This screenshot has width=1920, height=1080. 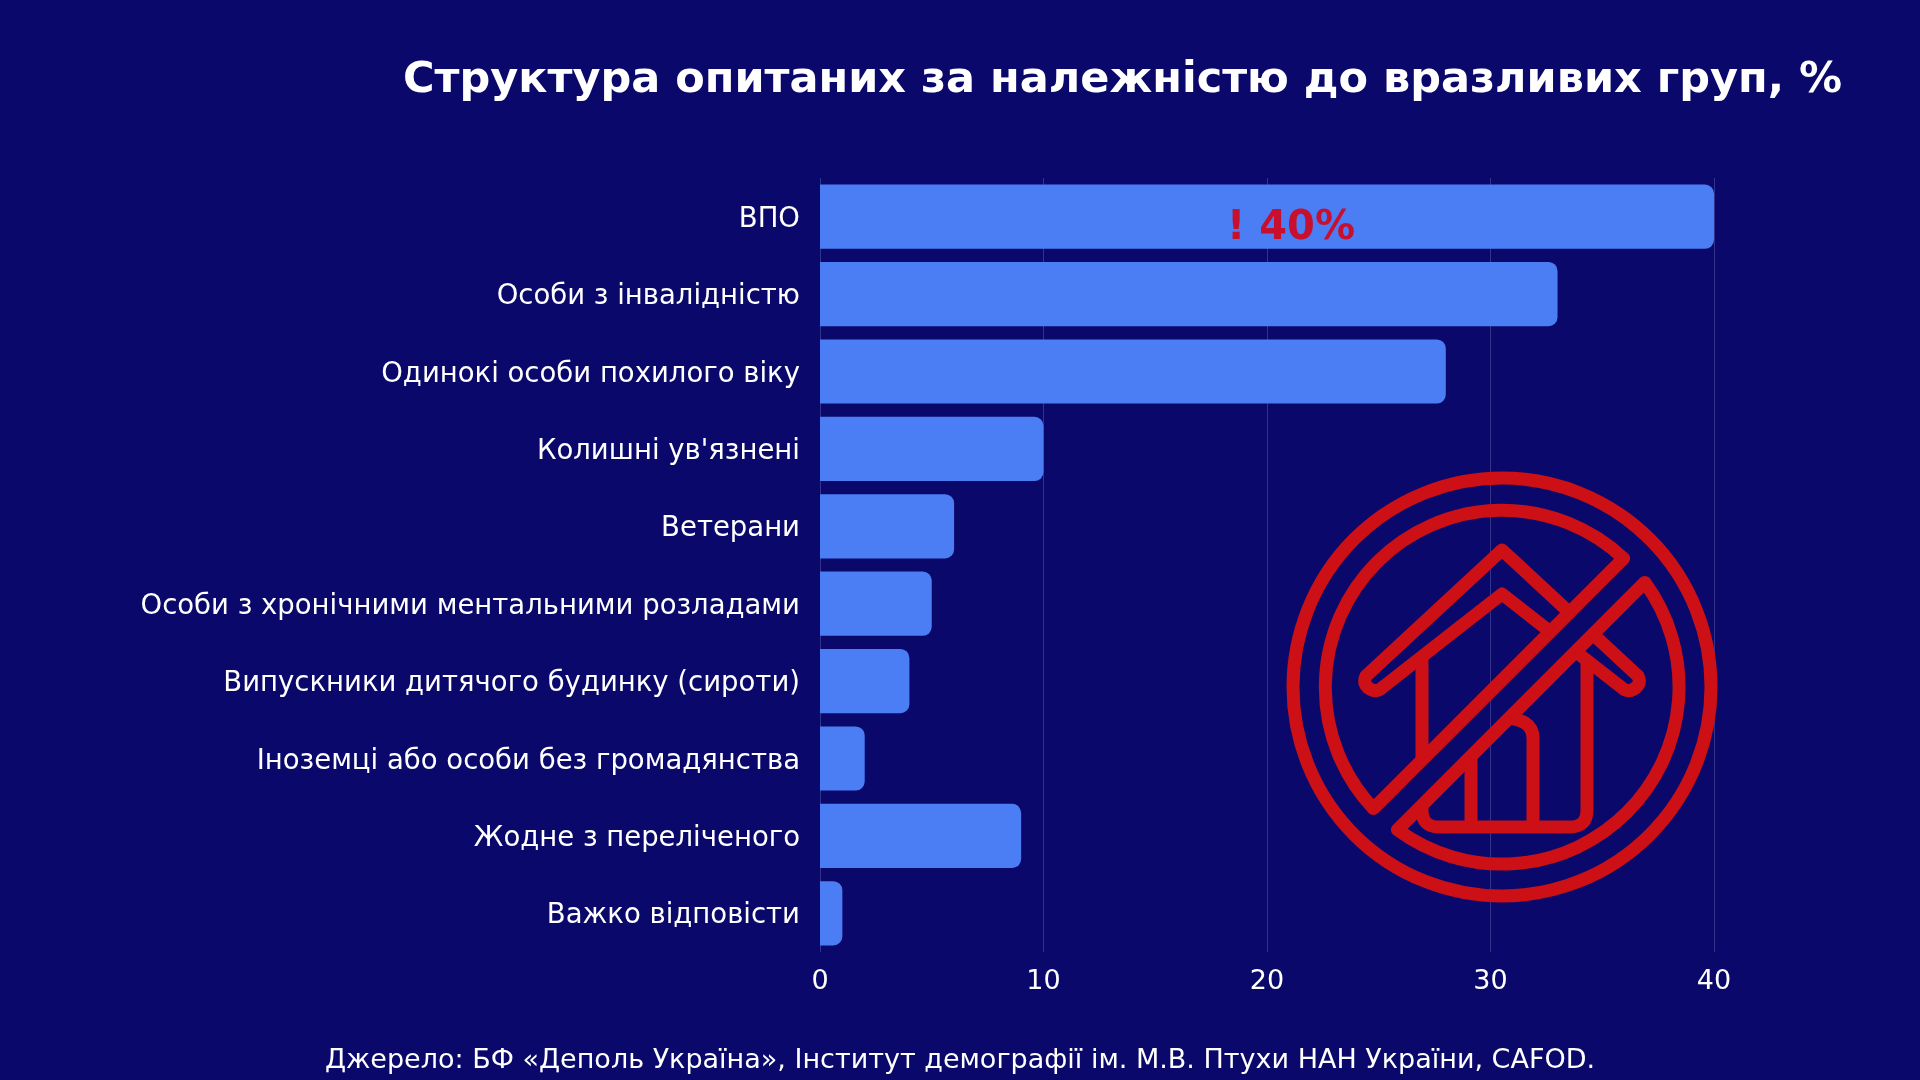 What do you see at coordinates (1123, 76) in the screenshot?
I see `chart-title: Структура опитаних за належністю до вразливих груп, %` at bounding box center [1123, 76].